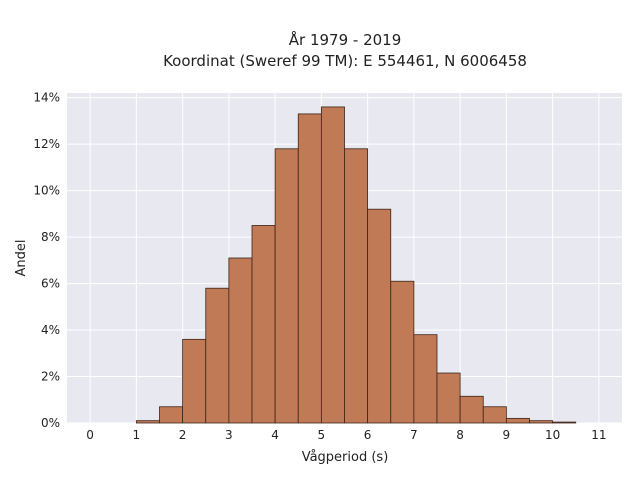  Describe the element at coordinates (368, 435) in the screenshot. I see `x-tick-label: 6` at that location.